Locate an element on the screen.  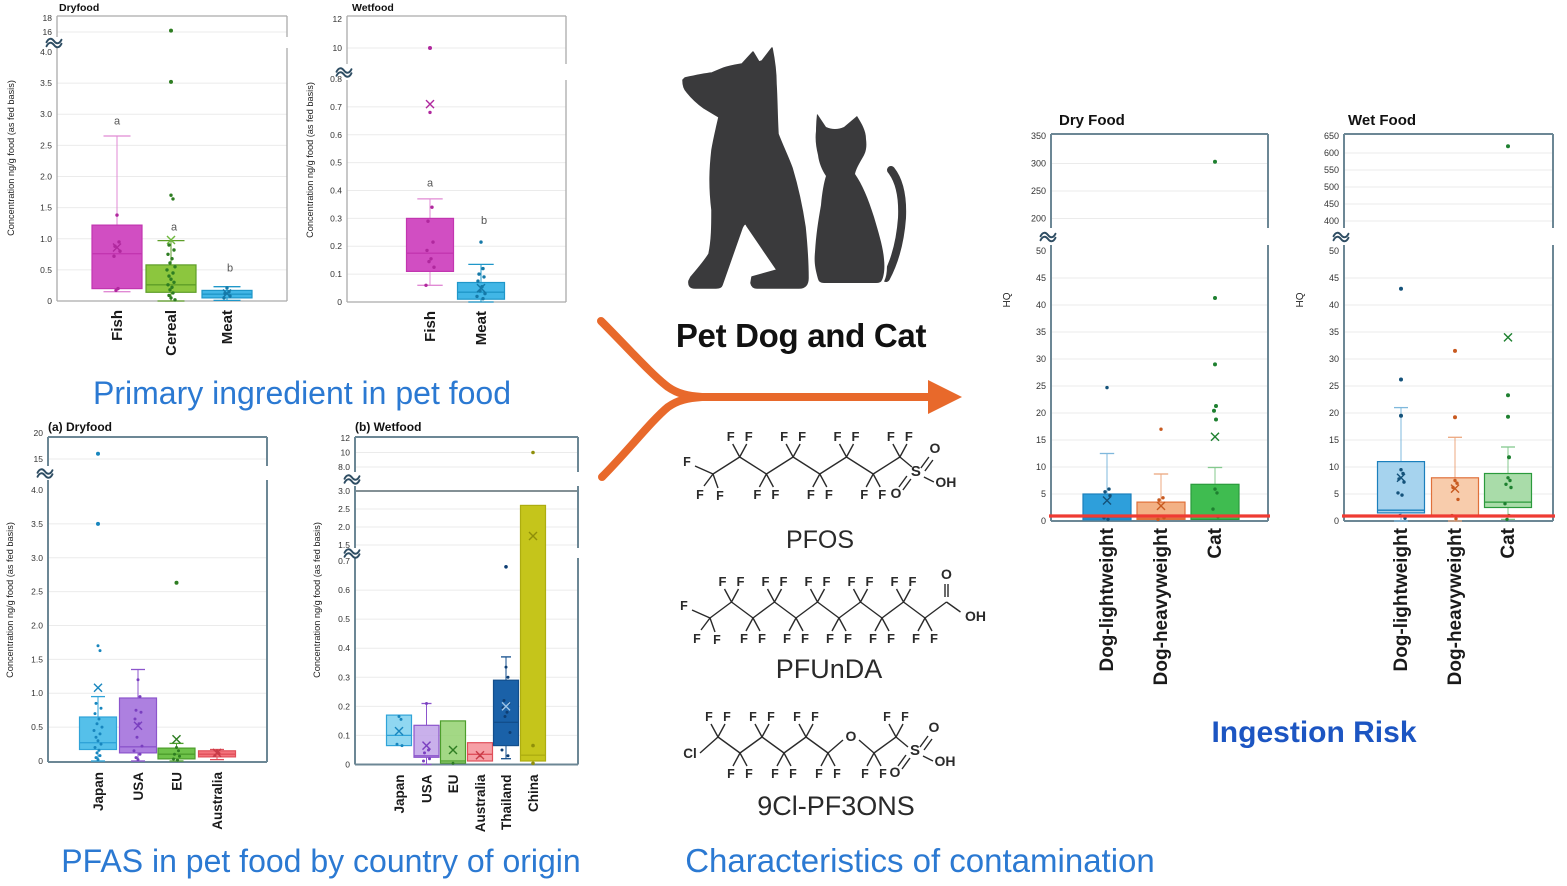
svg-text: 45 is located at coordinates (1334, 278).